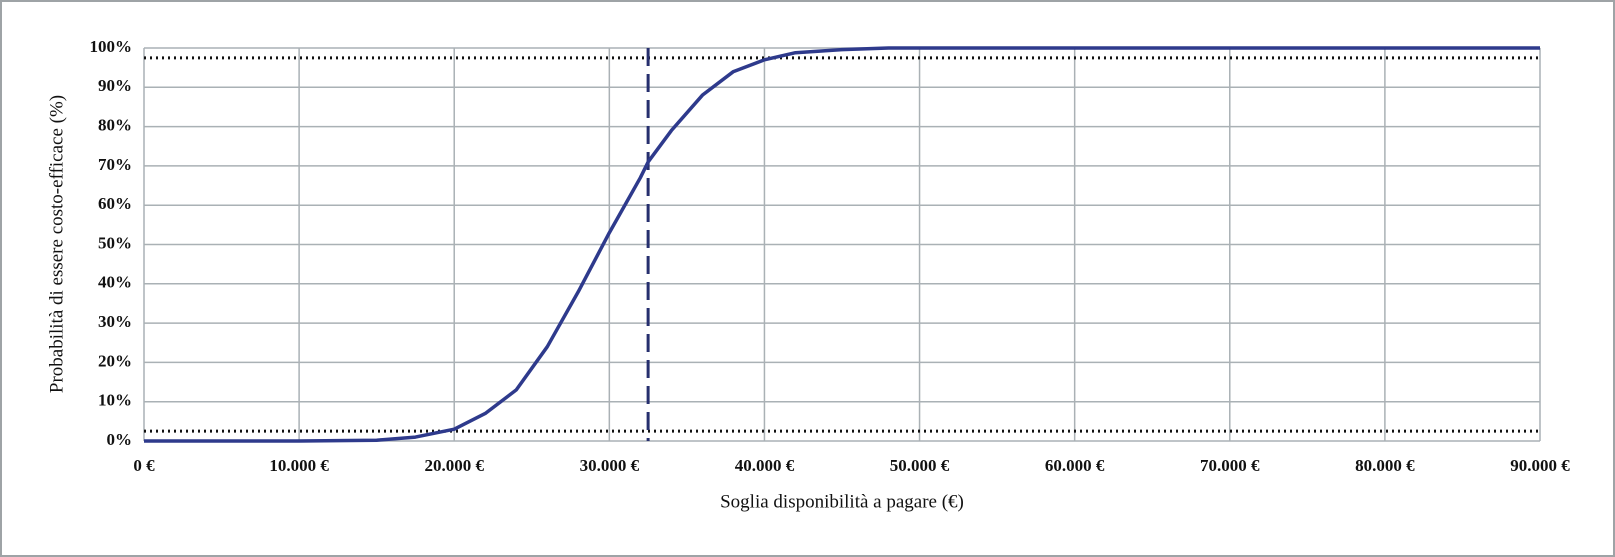 This screenshot has width=1615, height=557. What do you see at coordinates (610, 465) in the screenshot?
I see `x-tick-label: 30.000 €` at bounding box center [610, 465].